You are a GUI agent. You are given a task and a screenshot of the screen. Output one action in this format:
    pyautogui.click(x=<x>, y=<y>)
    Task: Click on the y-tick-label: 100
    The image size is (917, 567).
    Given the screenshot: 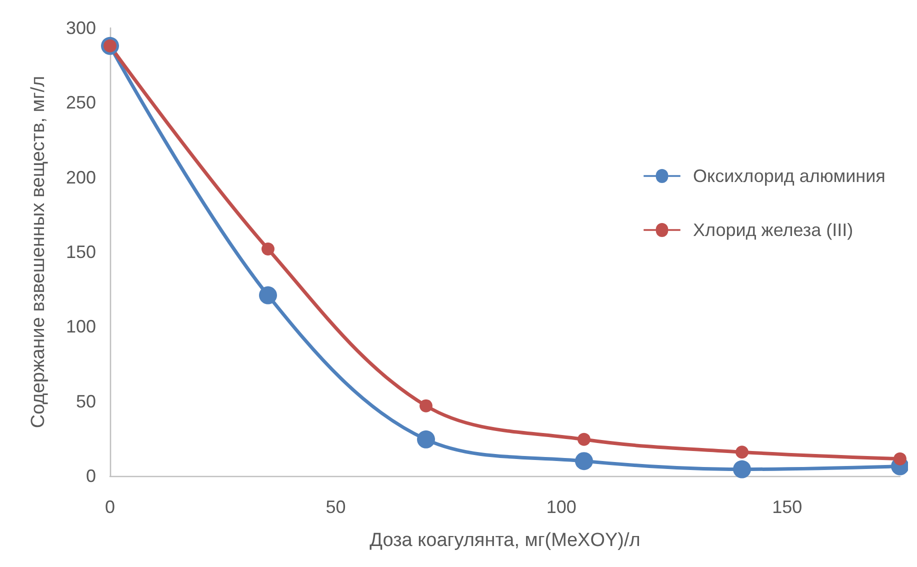 What is the action you would take?
    pyautogui.click(x=81, y=326)
    